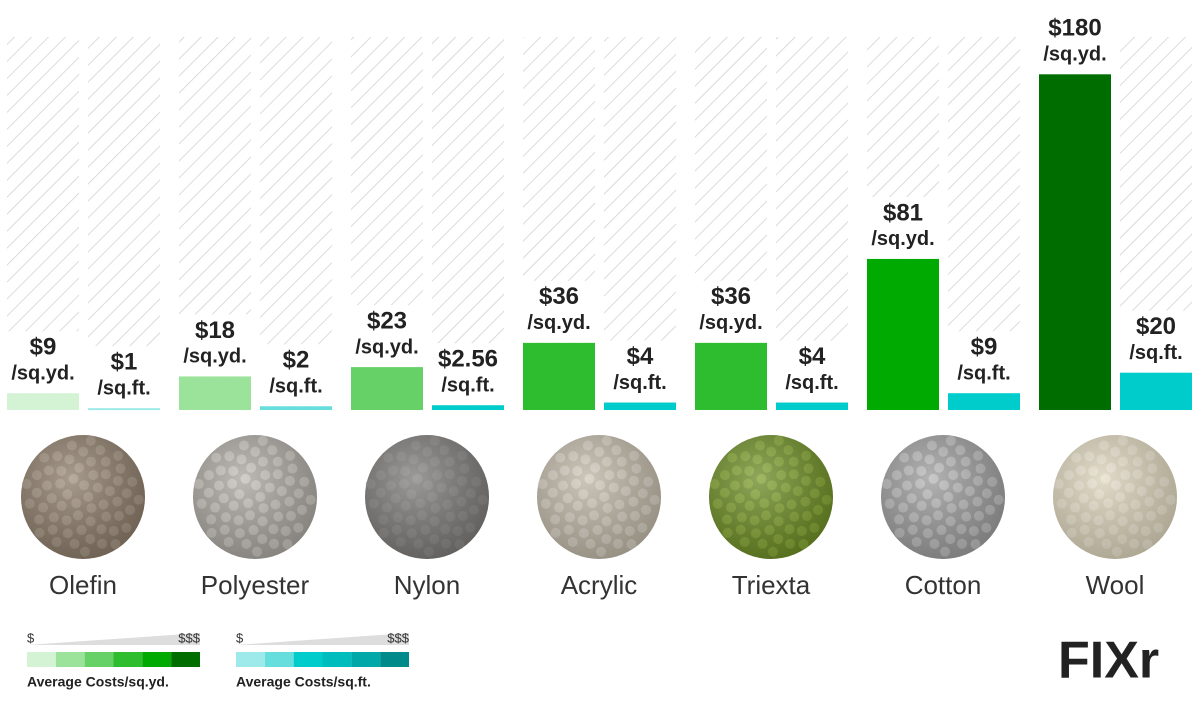  Describe the element at coordinates (1156, 326) in the screenshot. I see `value-label: $20` at that location.